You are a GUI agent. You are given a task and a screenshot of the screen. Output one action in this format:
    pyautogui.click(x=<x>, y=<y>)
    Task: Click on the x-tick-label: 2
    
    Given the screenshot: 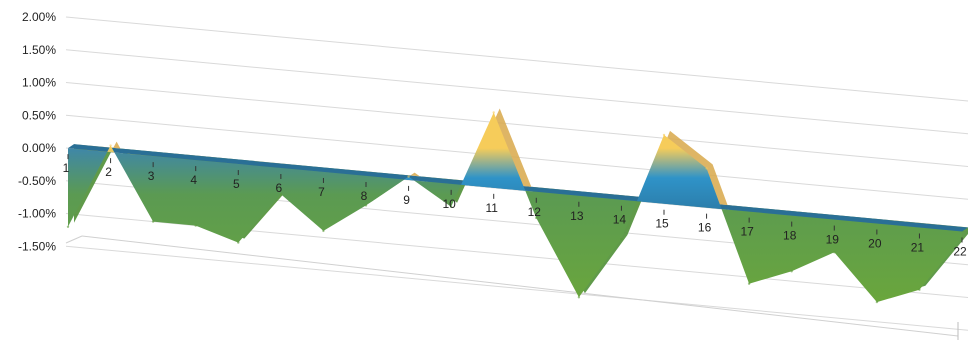 What is the action you would take?
    pyautogui.click(x=108, y=172)
    